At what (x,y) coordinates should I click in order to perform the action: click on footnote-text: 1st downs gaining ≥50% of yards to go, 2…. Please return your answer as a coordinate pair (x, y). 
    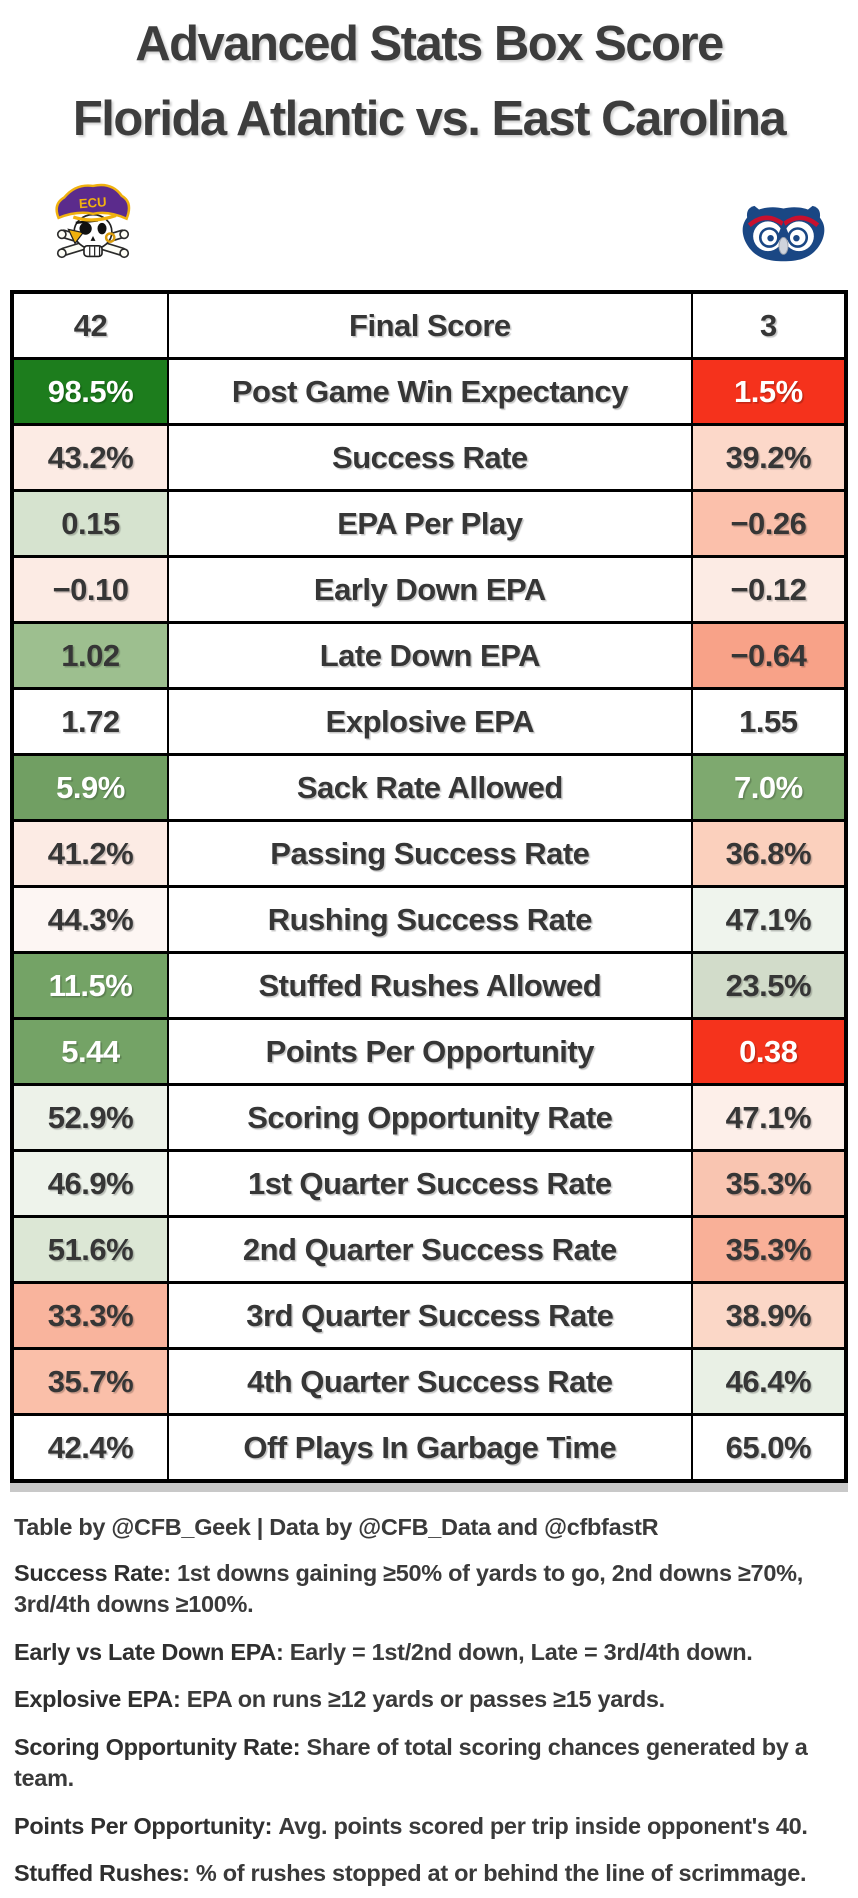
    Looking at the image, I should click on (408, 1588).